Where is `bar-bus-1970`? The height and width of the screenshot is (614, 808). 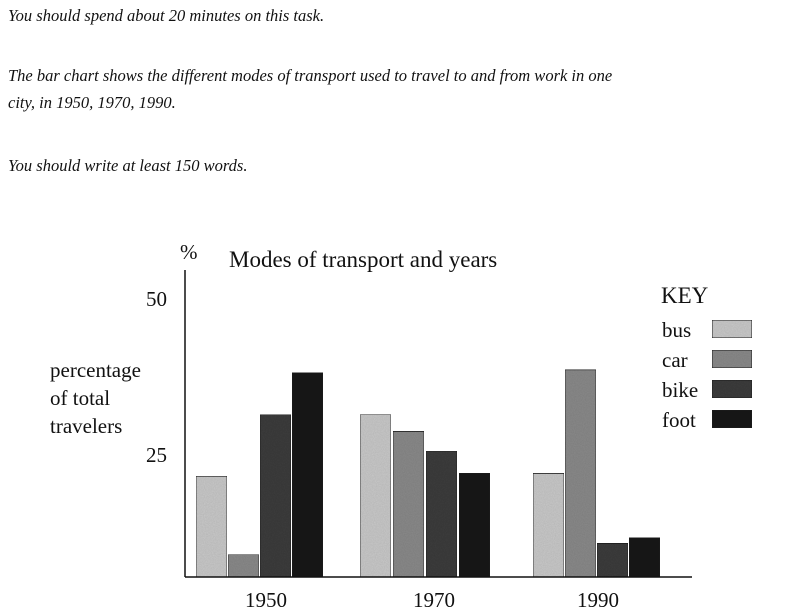 bar-bus-1970 is located at coordinates (375, 496).